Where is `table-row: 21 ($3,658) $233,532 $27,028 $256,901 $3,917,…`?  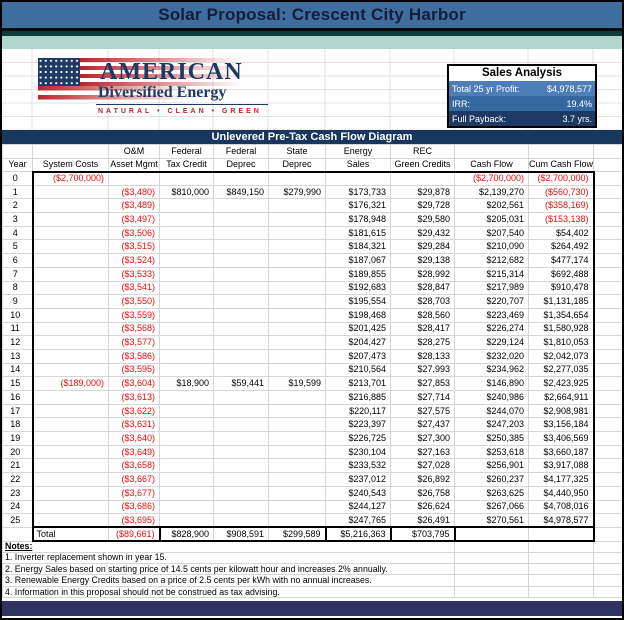 table-row: 21 ($3,658) $233,532 $27,028 $256,901 $3,917,… is located at coordinates (312, 466).